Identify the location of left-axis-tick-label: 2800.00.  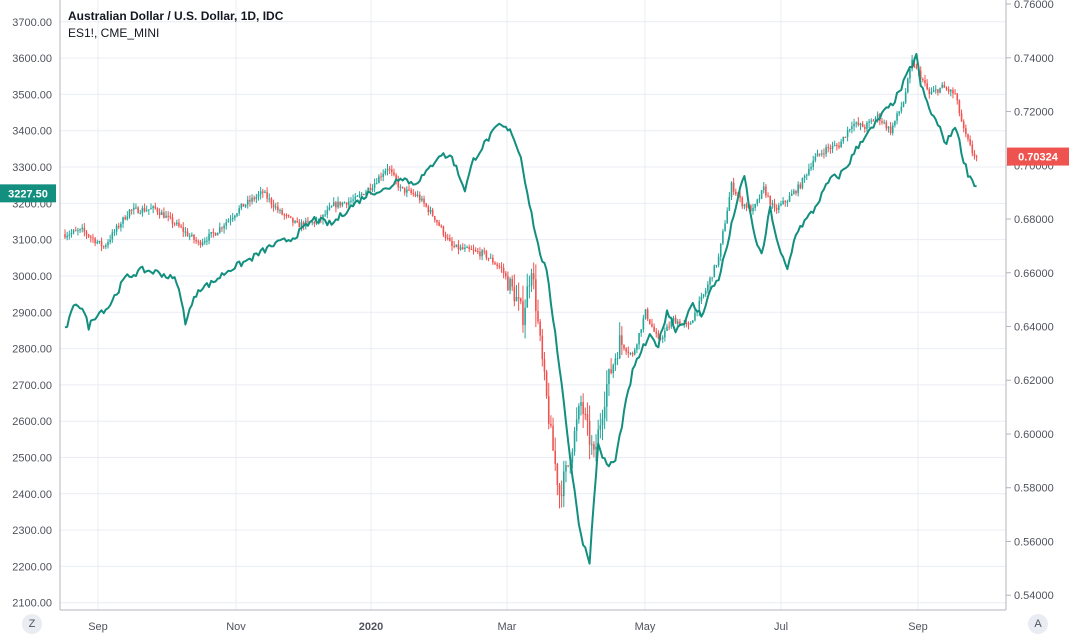
(32, 350).